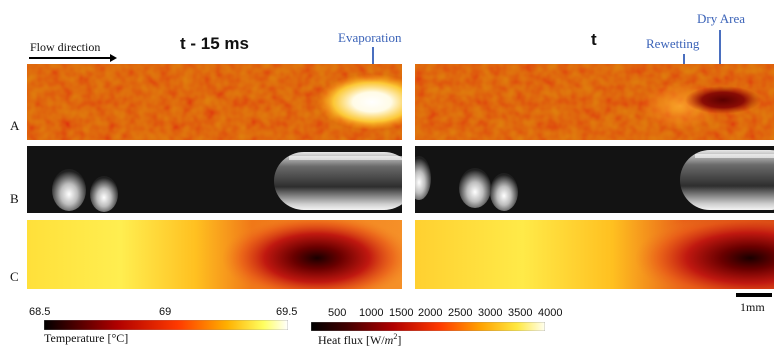 The width and height of the screenshot is (774, 348). What do you see at coordinates (430, 313) in the screenshot?
I see `hf-tick-4: 2000` at bounding box center [430, 313].